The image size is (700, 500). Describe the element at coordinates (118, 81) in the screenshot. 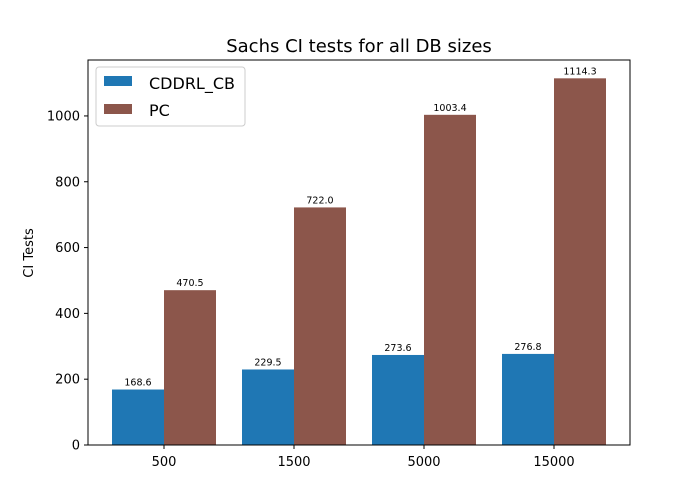

I see `legend-swatch-cddrl-cb` at that location.